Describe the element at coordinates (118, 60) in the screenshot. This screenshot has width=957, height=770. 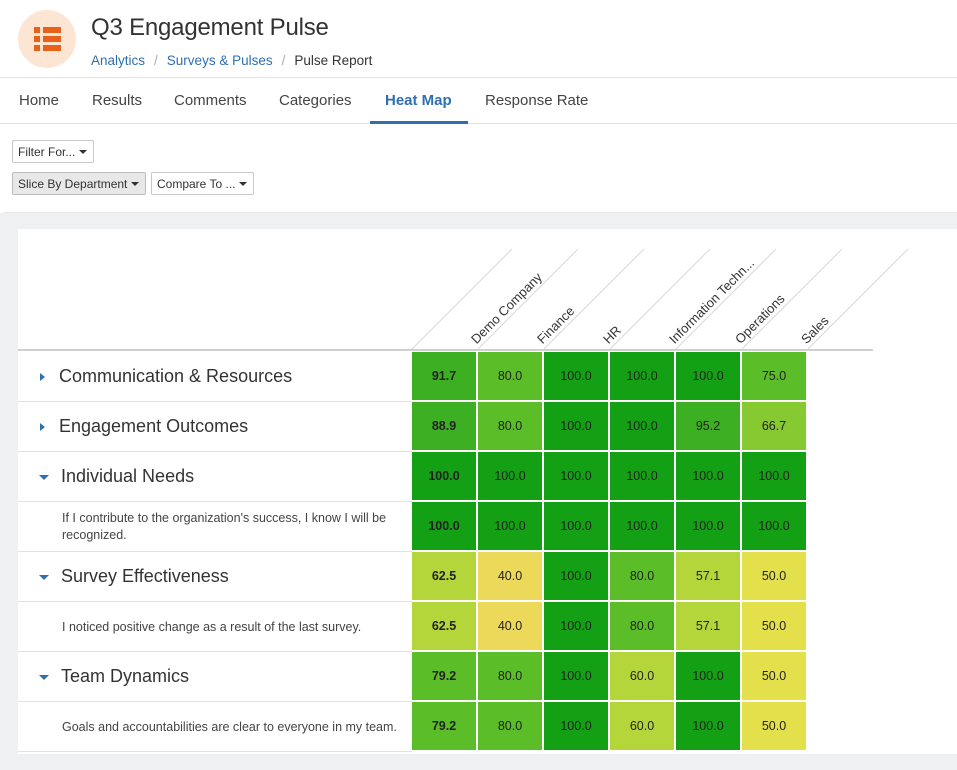
I see `breadcrumb-analytics: Analytics` at that location.